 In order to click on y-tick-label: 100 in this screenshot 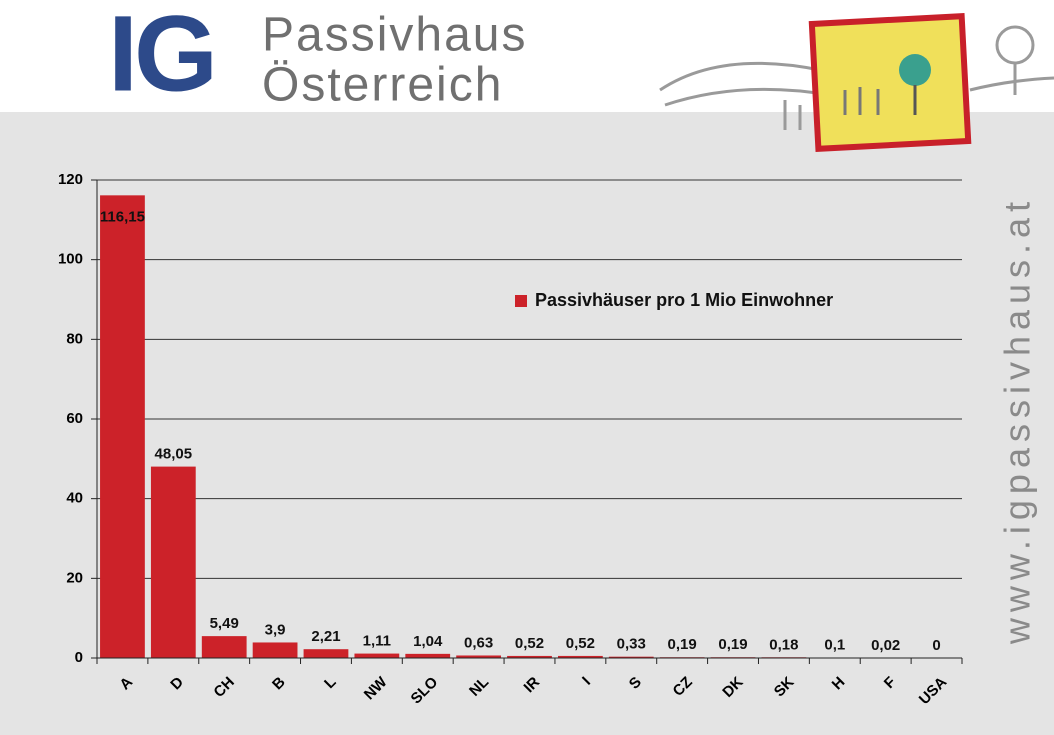, I will do `click(70, 259)`.